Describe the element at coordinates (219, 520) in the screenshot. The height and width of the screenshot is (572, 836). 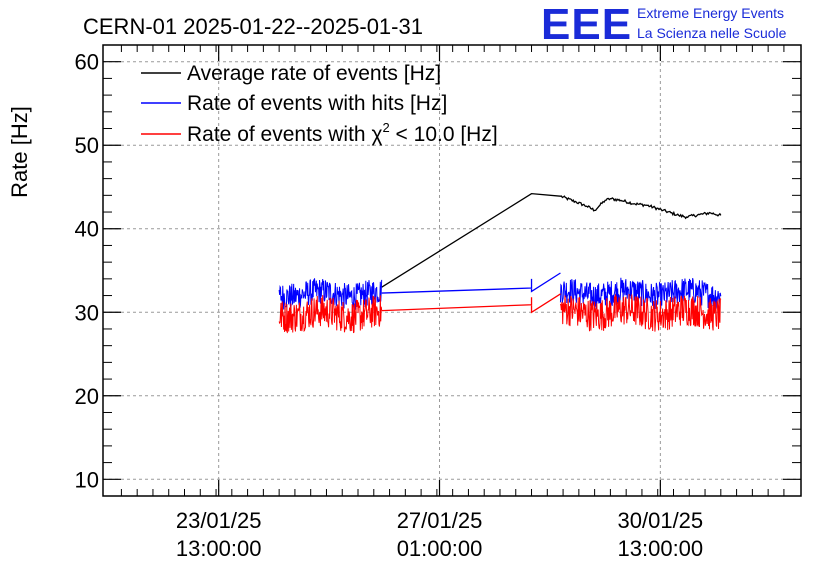
I see `x-tick-label-date: 23/01/25` at that location.